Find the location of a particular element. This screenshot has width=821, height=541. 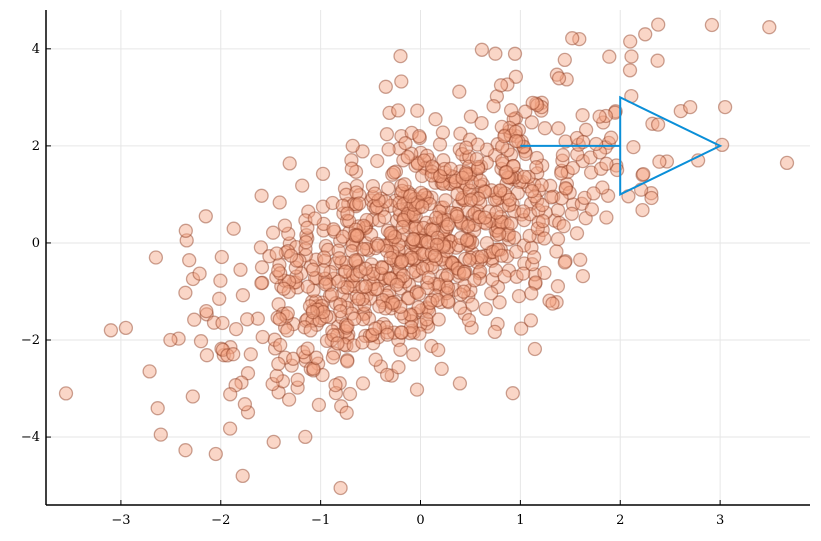

x-tick-label: 3 is located at coordinates (720, 520).